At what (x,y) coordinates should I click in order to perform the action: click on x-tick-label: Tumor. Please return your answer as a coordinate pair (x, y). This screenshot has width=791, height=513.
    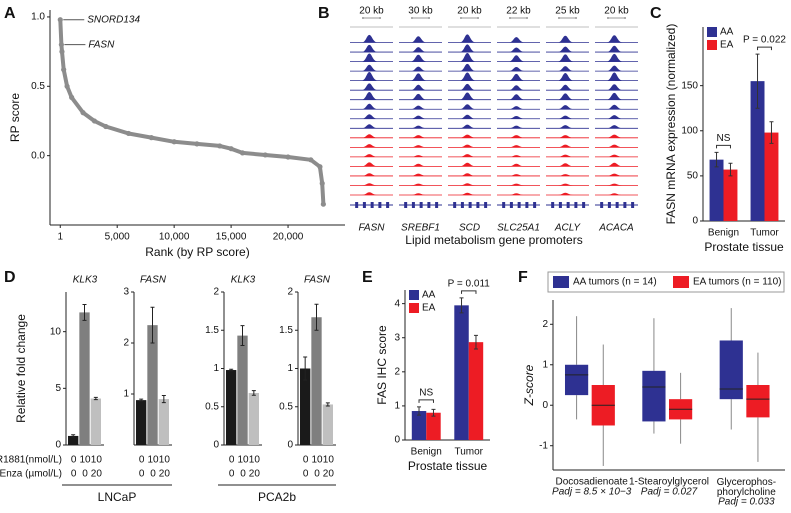
    Looking at the image, I should click on (468, 452).